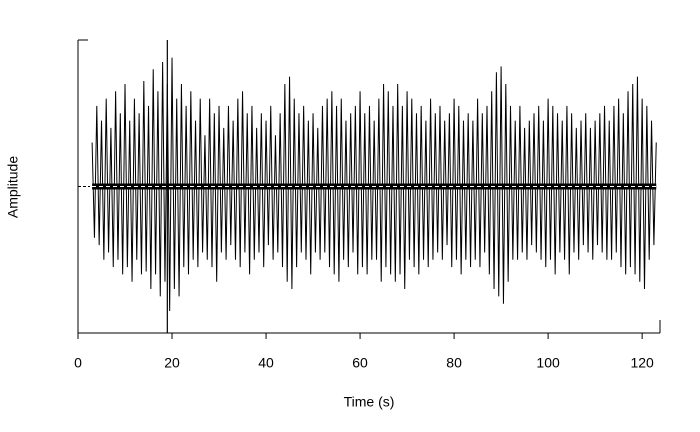  I want to click on x-tick-label: 40, so click(266, 363).